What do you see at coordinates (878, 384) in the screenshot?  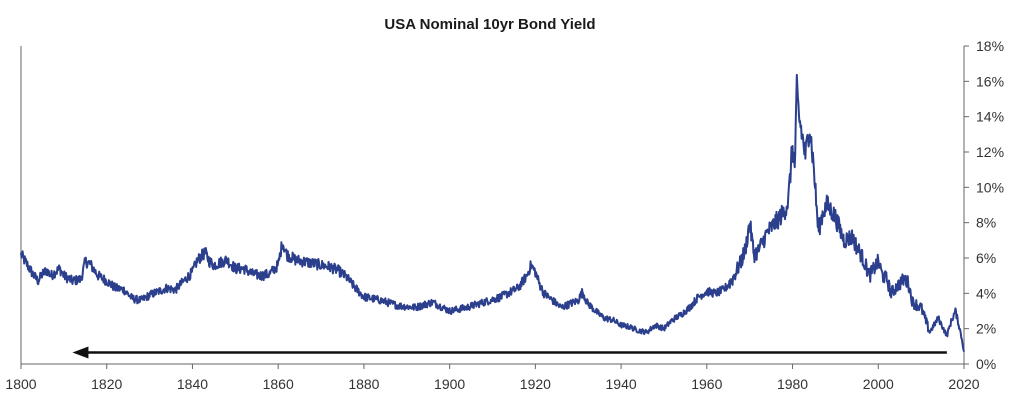 I see `x-tick-label: 2000` at bounding box center [878, 384].